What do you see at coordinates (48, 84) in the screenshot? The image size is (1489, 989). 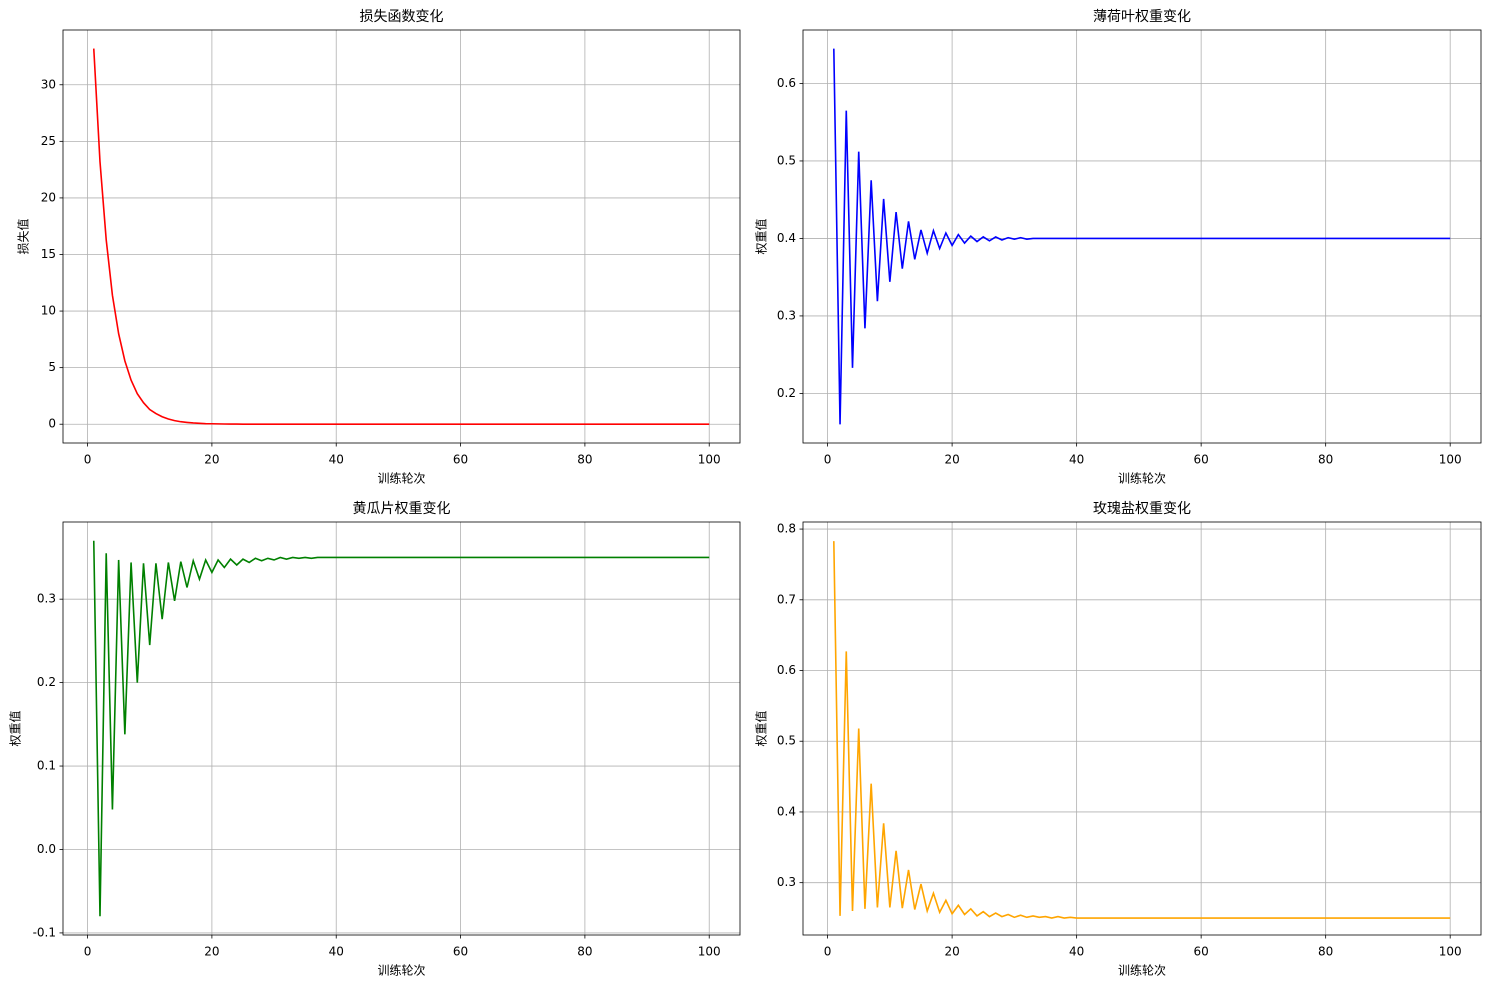 I see `y-tick-label: 30` at bounding box center [48, 84].